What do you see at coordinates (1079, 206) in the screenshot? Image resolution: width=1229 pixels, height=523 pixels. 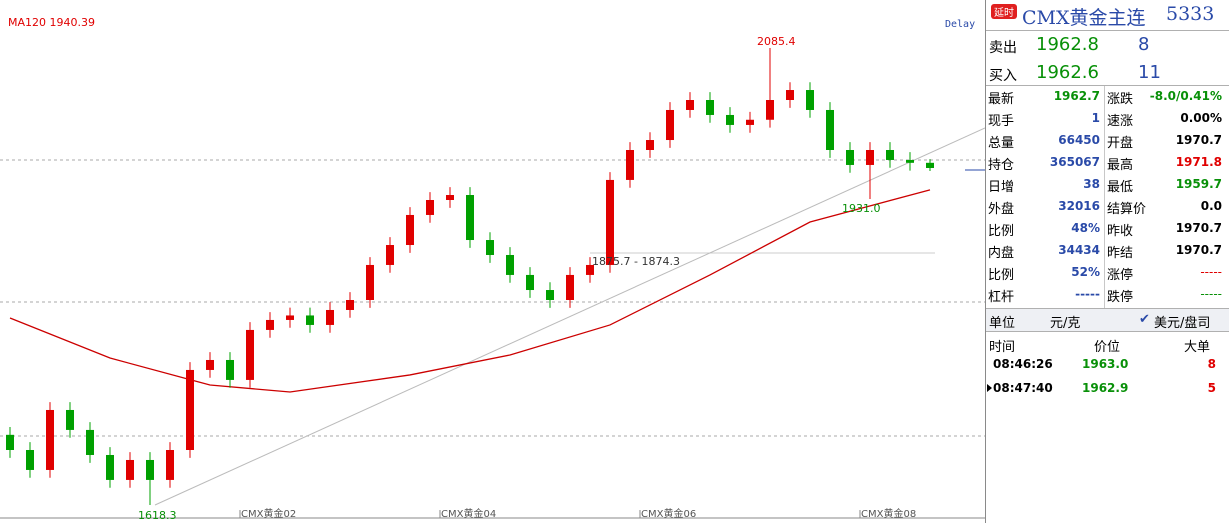 I see `stat-value: 32016` at bounding box center [1079, 206].